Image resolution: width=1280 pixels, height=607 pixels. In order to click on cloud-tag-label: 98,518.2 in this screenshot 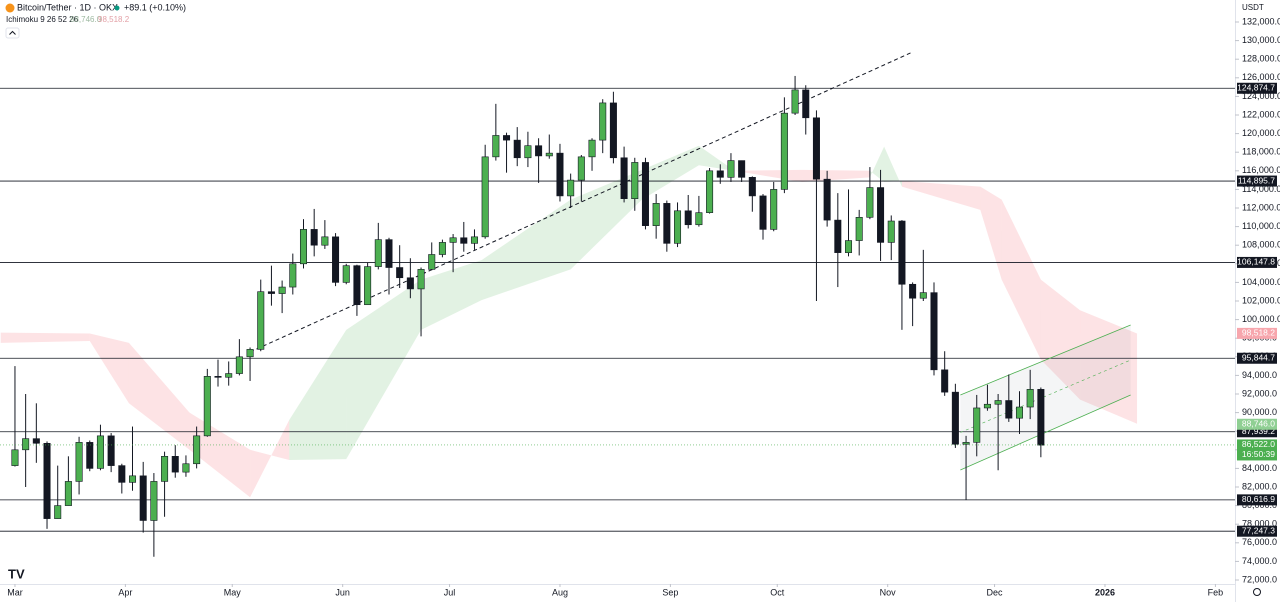, I will do `click(1258, 333)`.